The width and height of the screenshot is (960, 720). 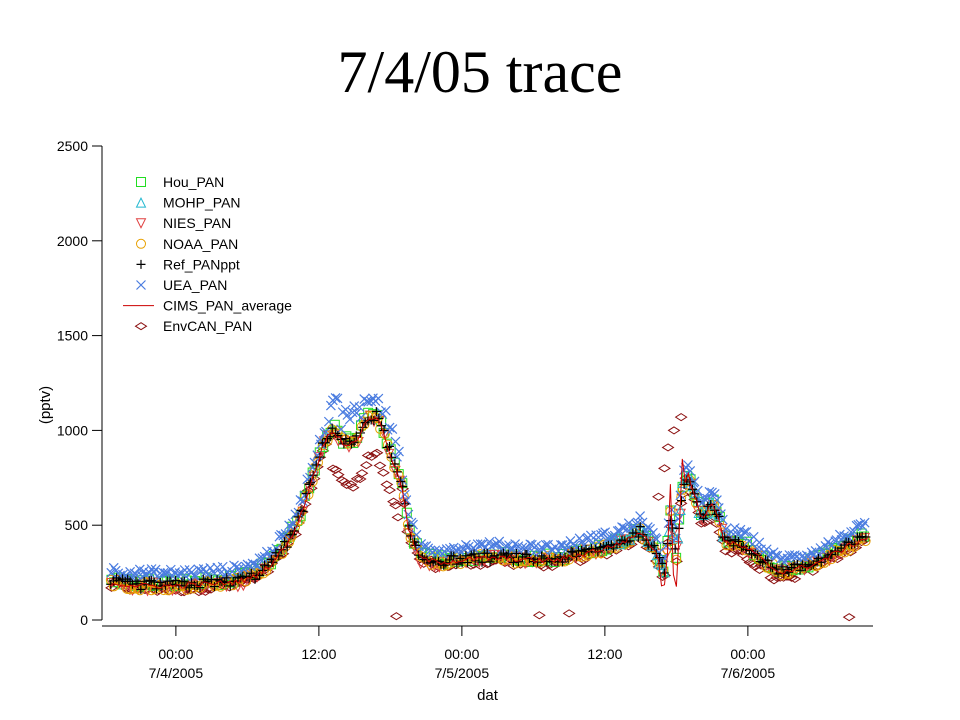 What do you see at coordinates (175, 654) in the screenshot?
I see `x-tick-label: 00:00` at bounding box center [175, 654].